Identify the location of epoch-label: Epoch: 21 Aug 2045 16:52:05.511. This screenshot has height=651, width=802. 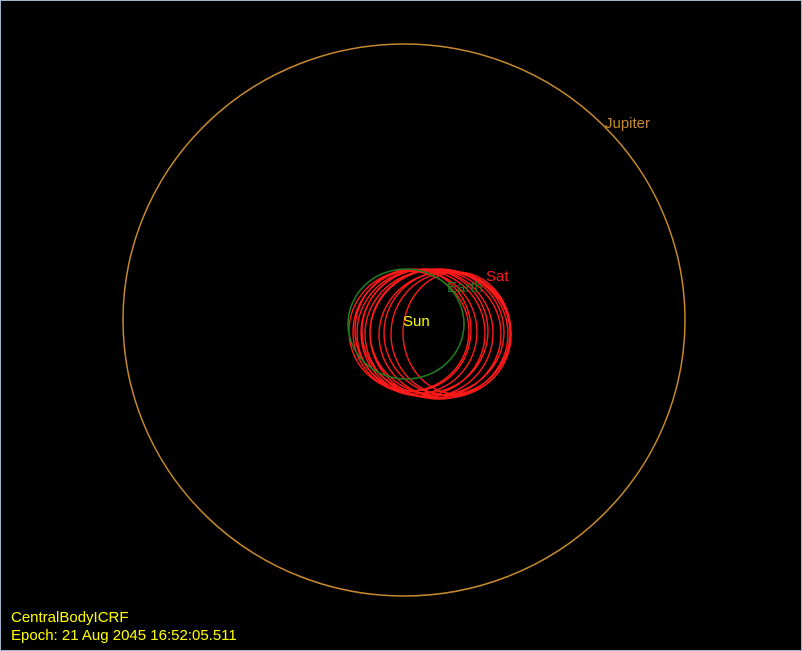
(124, 635).